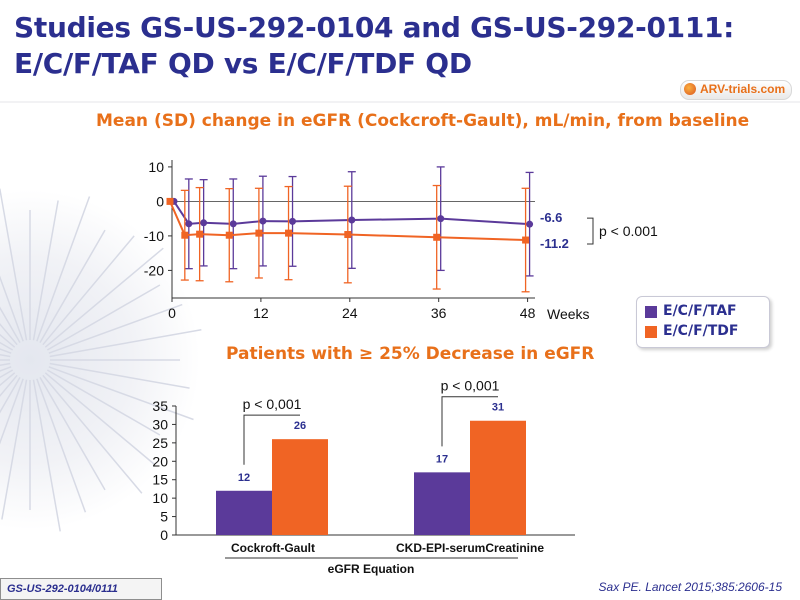 Image resolution: width=800 pixels, height=600 pixels. I want to click on arv-trials-logo: ARV-trials.com, so click(736, 90).